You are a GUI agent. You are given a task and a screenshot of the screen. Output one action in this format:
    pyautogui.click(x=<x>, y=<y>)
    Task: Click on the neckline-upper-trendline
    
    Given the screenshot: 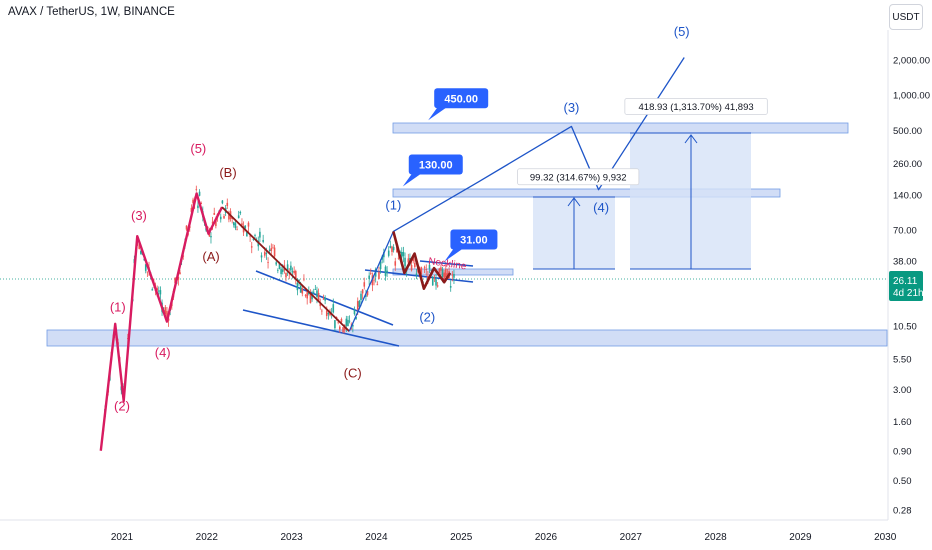 What is the action you would take?
    pyautogui.click(x=446, y=263)
    